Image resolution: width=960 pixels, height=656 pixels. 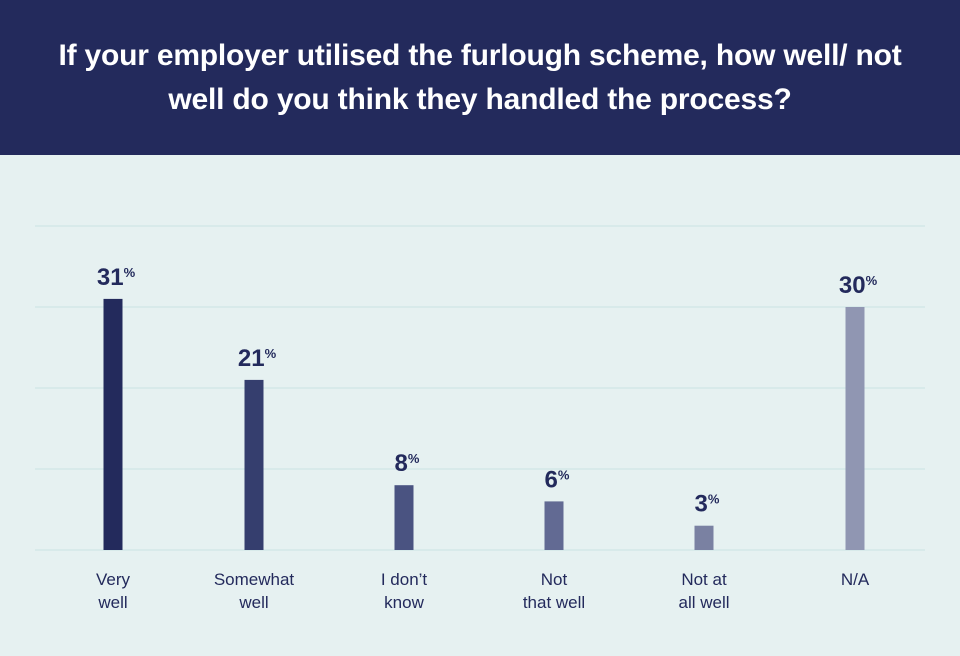 What do you see at coordinates (557, 479) in the screenshot?
I see `value-label: 6%` at bounding box center [557, 479].